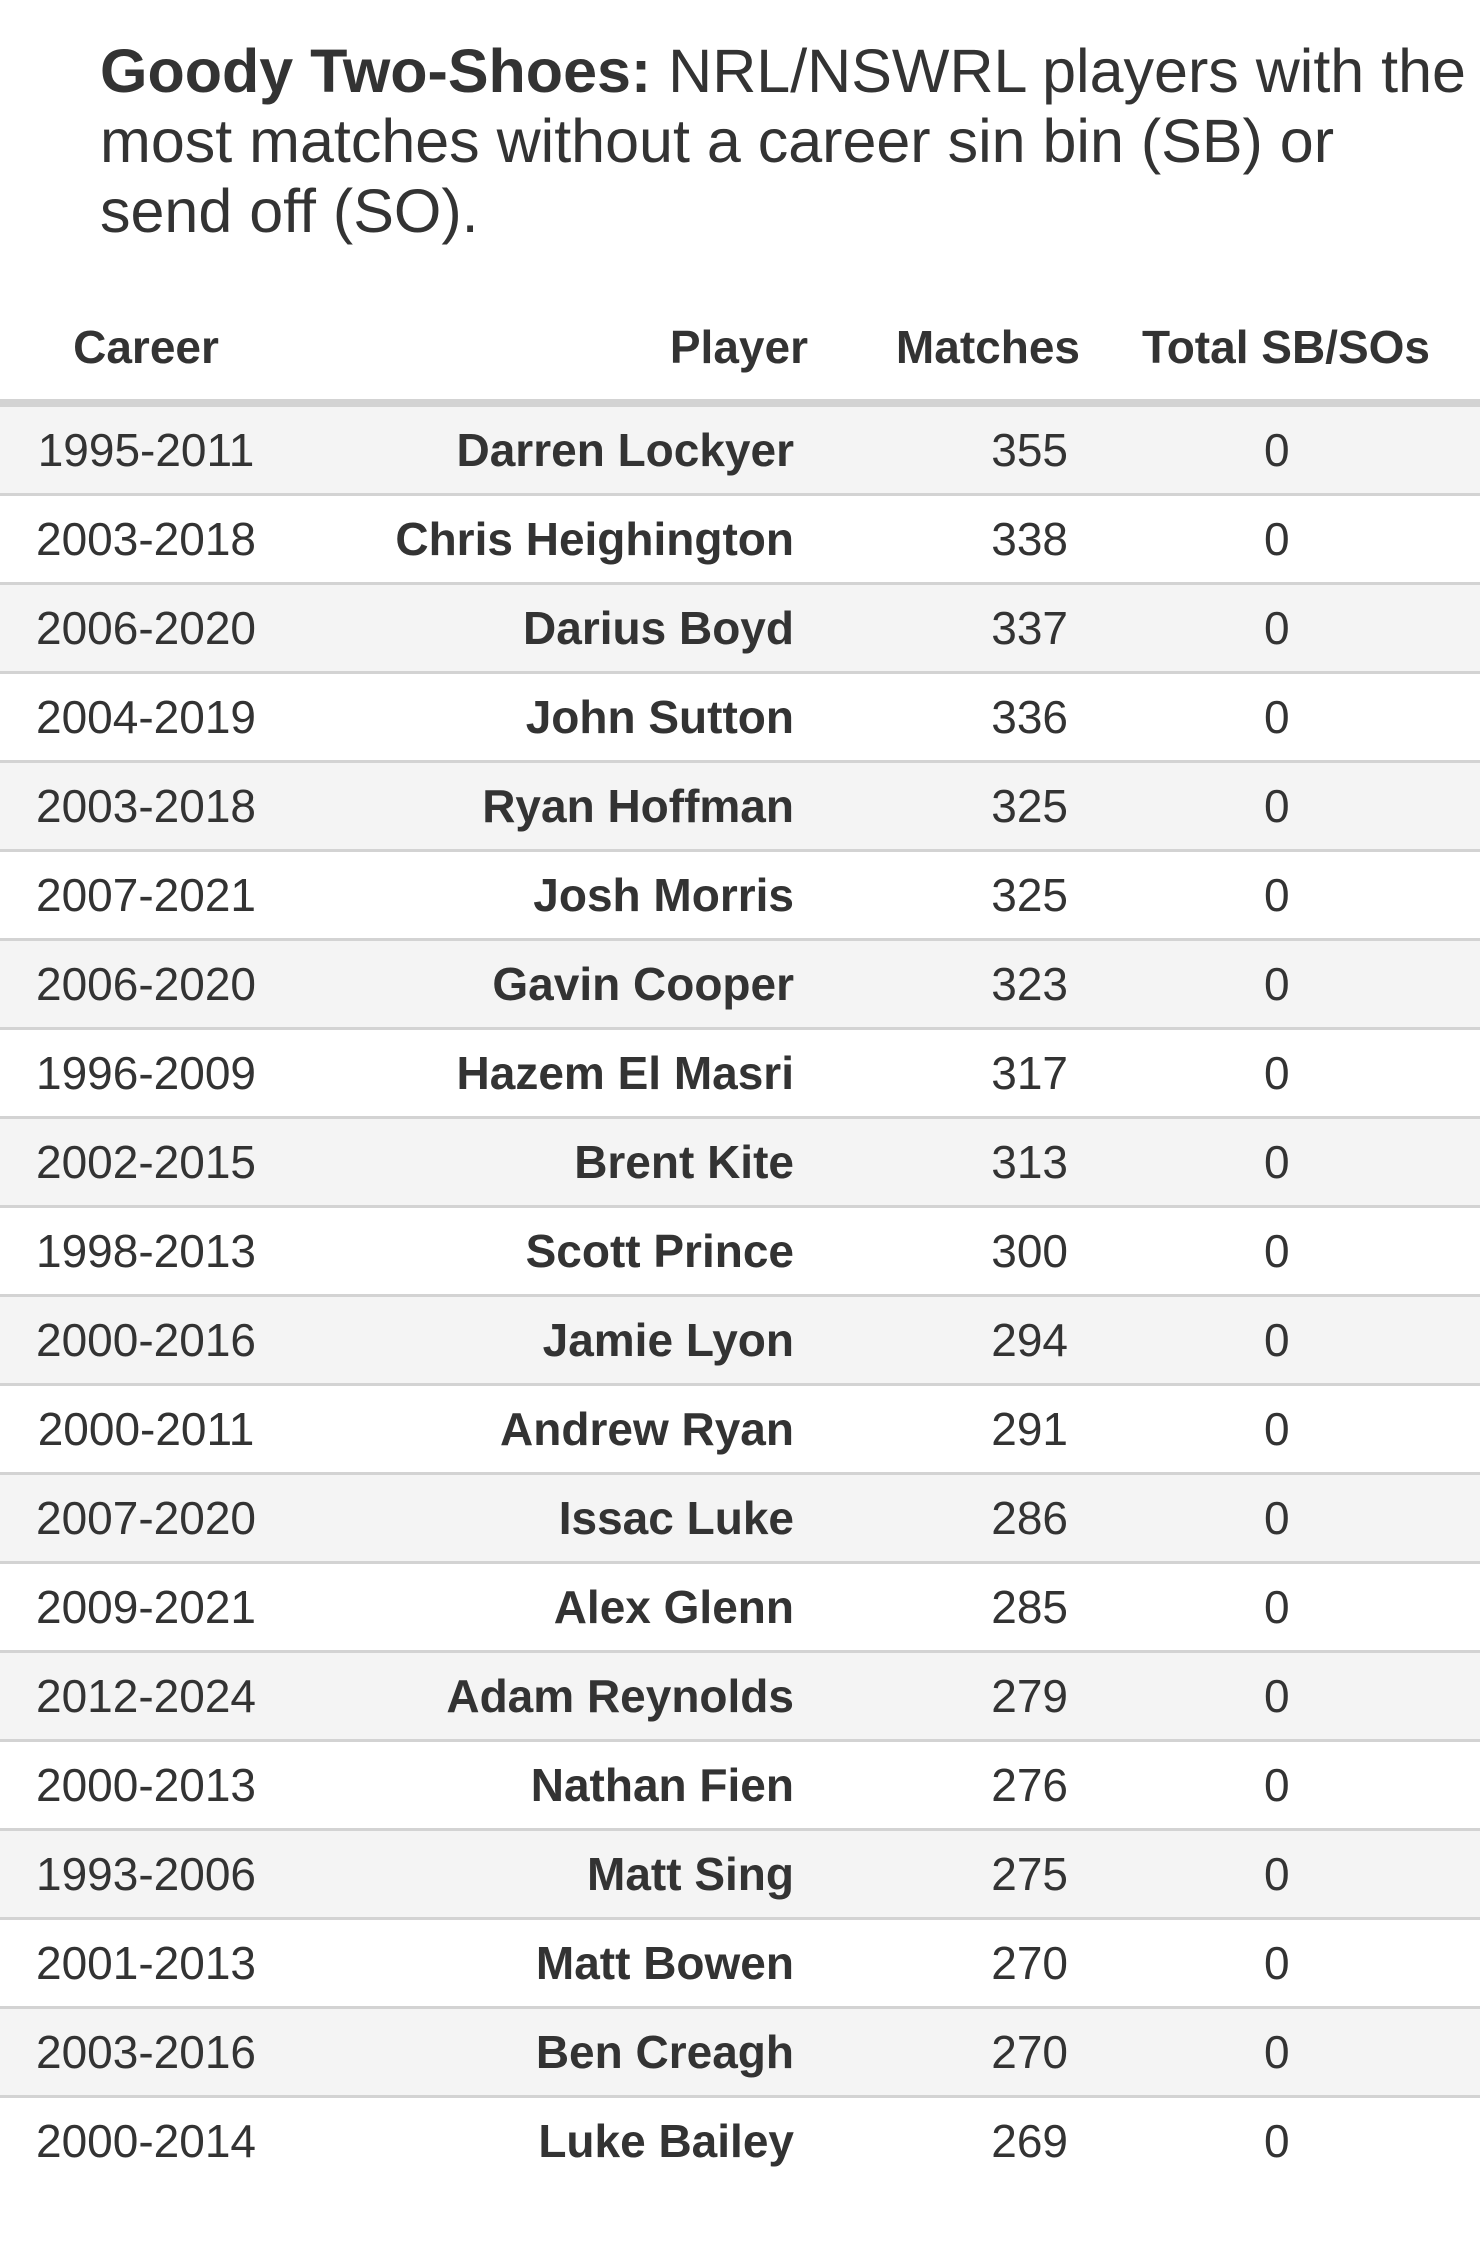  Describe the element at coordinates (146, 717) in the screenshot. I see `career-cell: 2004-2019` at that location.